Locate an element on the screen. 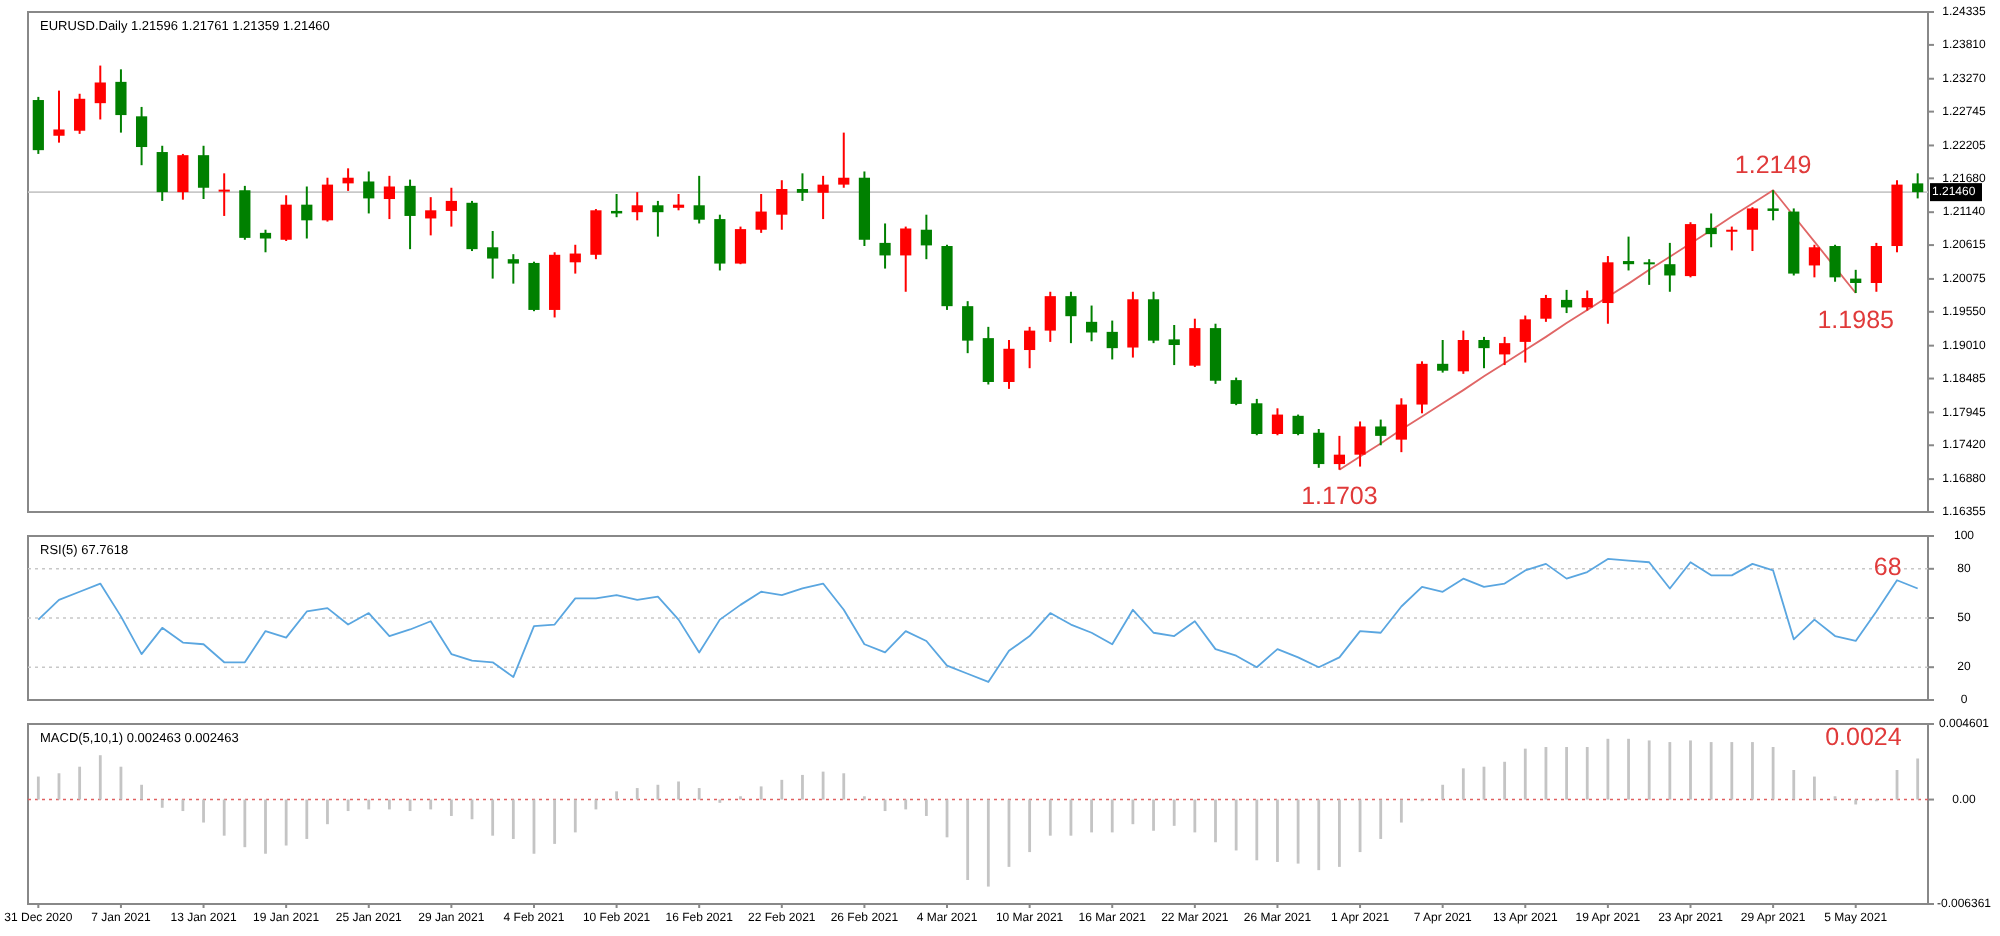  annotation: 68 is located at coordinates (1887, 567).